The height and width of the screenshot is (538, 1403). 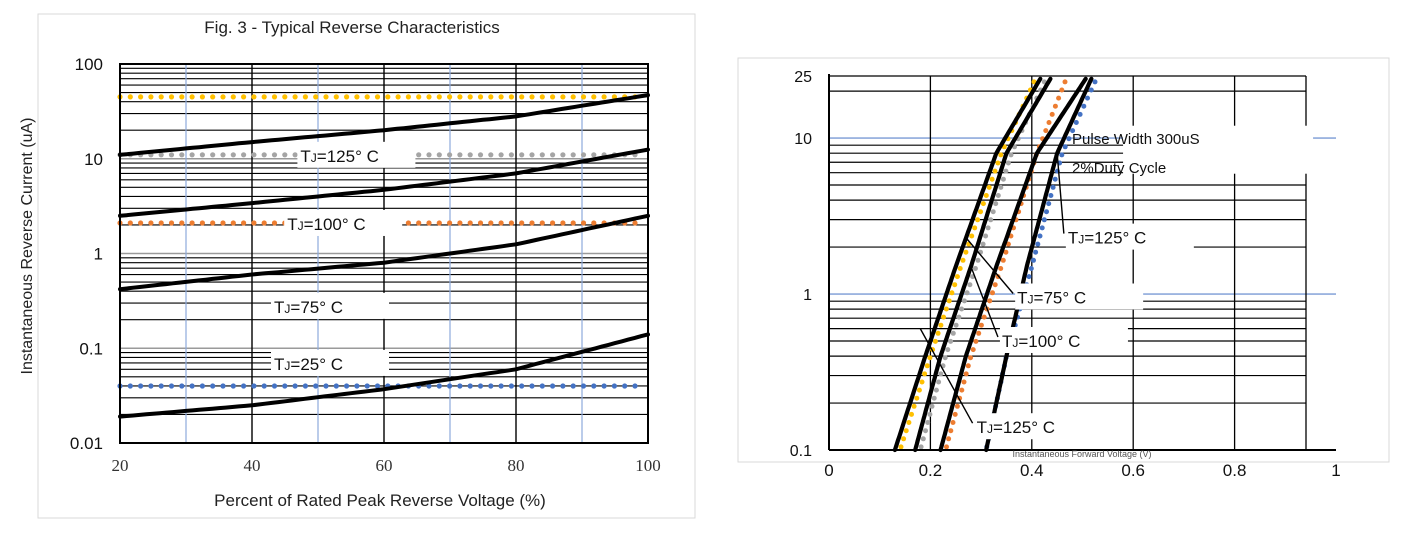 I want to click on right-y-tick-label: 1, so click(x=807, y=295).